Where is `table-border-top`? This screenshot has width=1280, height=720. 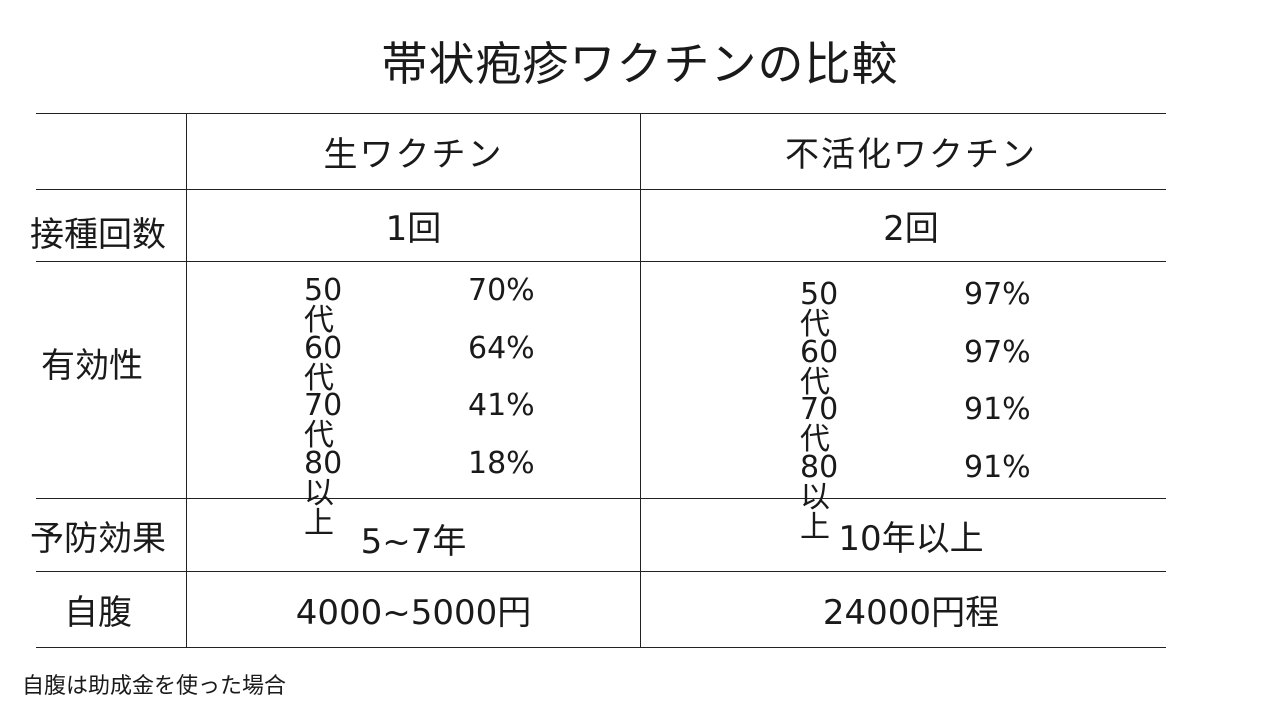 table-border-top is located at coordinates (601, 113).